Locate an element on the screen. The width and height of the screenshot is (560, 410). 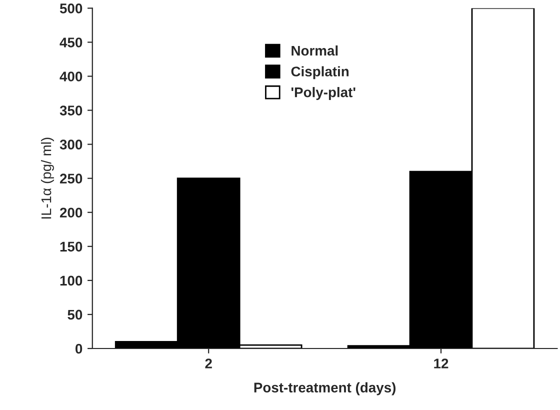
y-tick-label: 300 is located at coordinates (71, 145).